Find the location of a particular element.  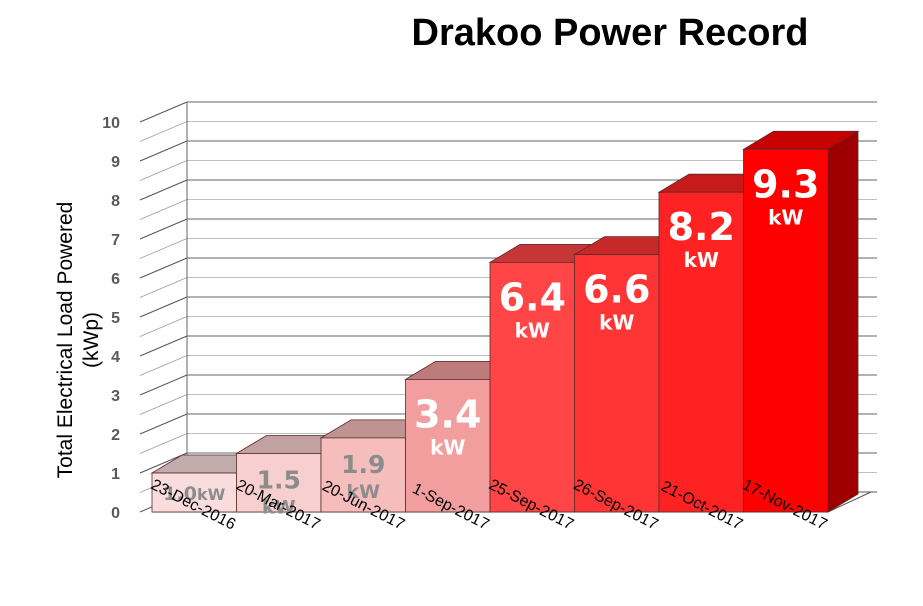

bar is located at coordinates (801, 321).